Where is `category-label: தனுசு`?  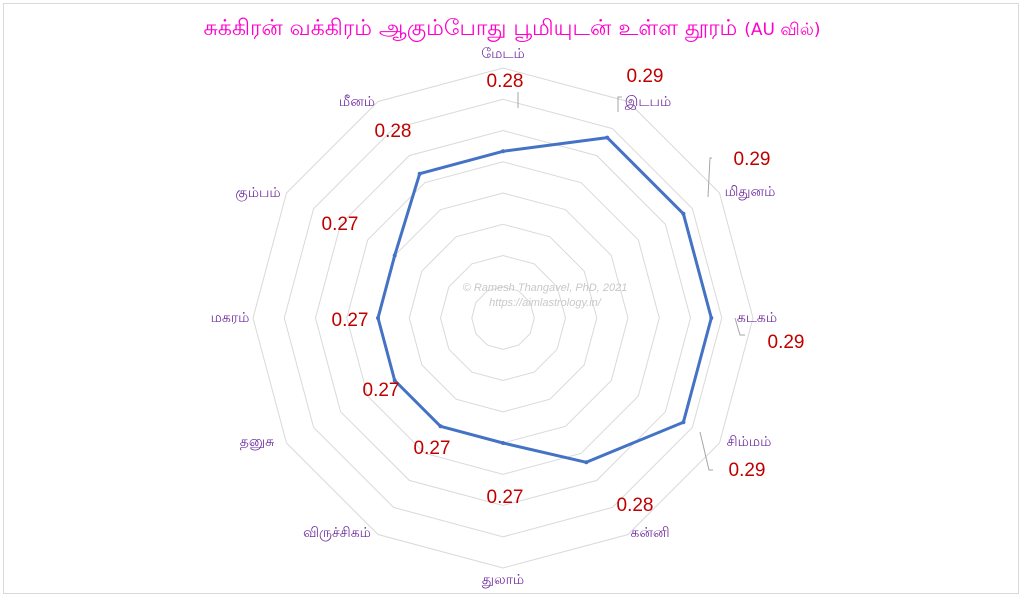
category-label: தனுசு is located at coordinates (257, 442).